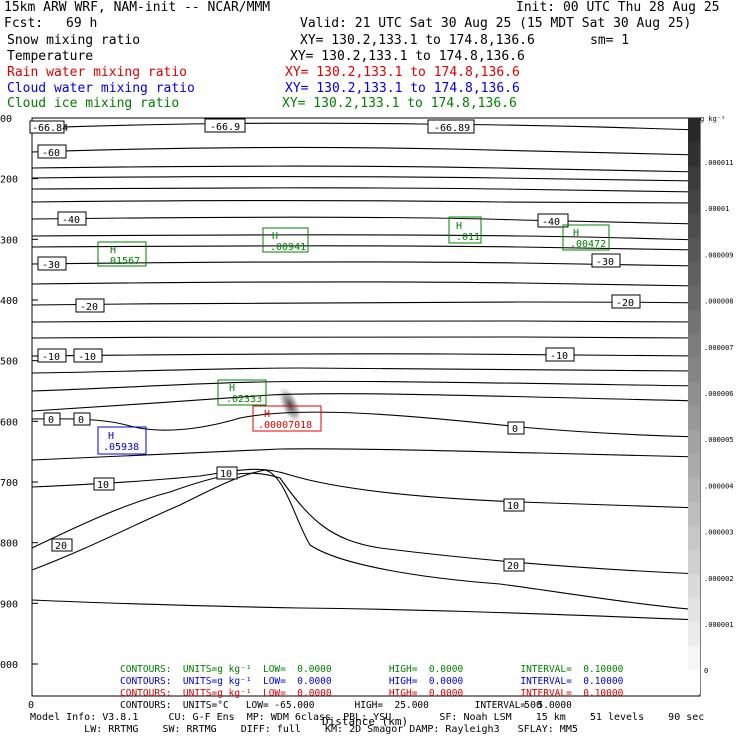 The height and width of the screenshot is (740, 740). What do you see at coordinates (82, 23) in the screenshot?
I see `header-fcst-value: 69 h` at bounding box center [82, 23].